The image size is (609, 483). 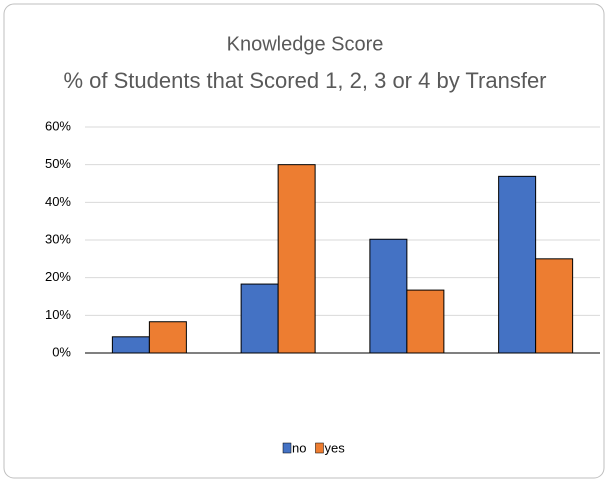 I want to click on y-tick-label: 30%, so click(x=58, y=238).